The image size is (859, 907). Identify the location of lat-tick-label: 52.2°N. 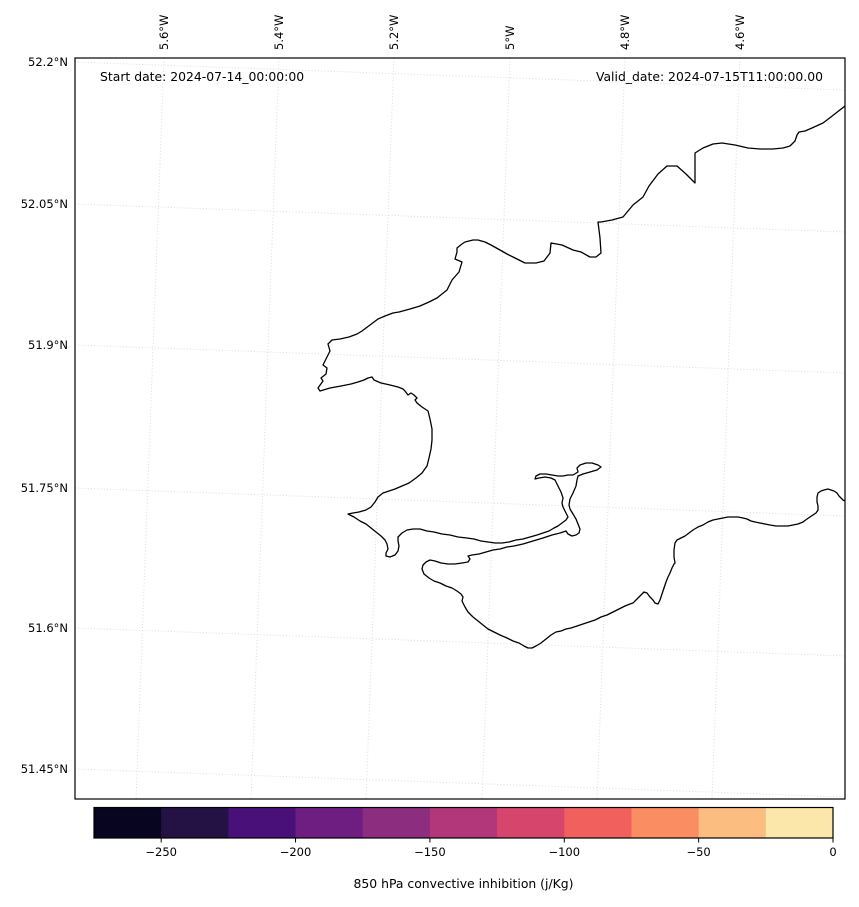
(48, 62).